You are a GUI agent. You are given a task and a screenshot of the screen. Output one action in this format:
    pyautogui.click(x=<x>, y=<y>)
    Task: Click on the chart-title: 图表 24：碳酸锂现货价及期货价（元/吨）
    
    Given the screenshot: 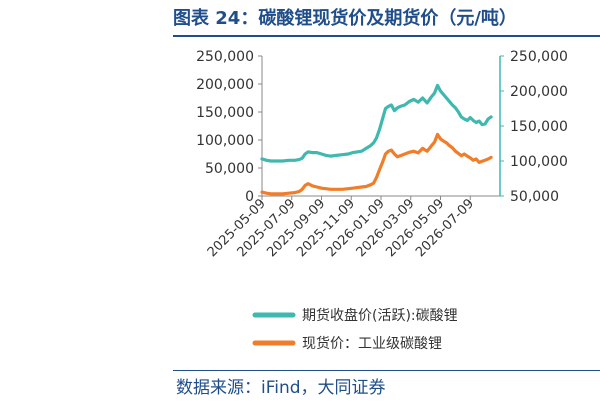 What is the action you would take?
    pyautogui.click(x=345, y=18)
    